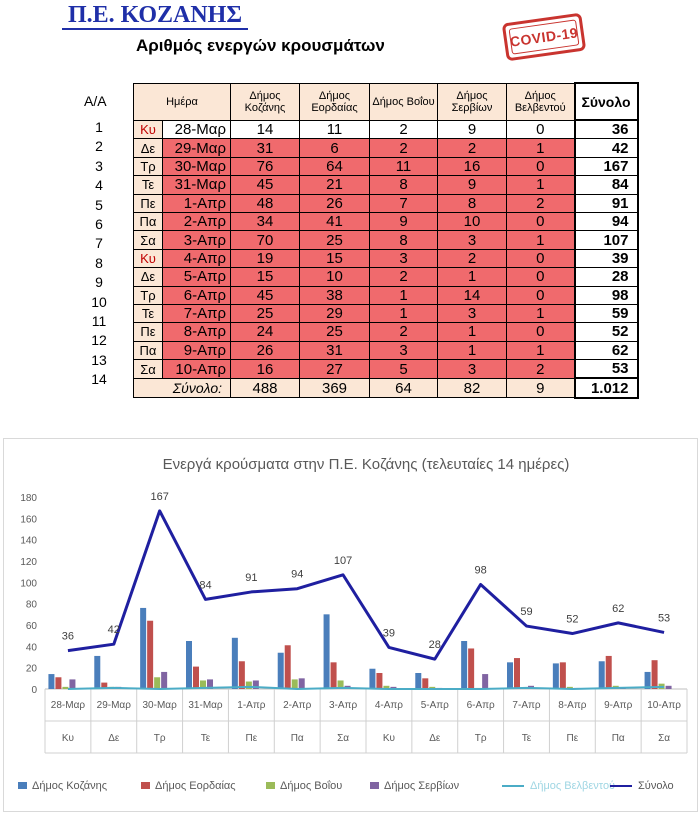 The image size is (700, 814). What do you see at coordinates (148, 258) in the screenshot?
I see `day-cell: Κυ` at bounding box center [148, 258].